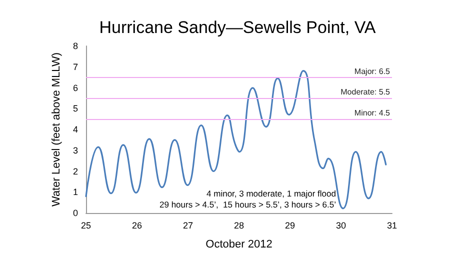 This screenshot has height=265, width=475. I want to click on x-tick-label: 27, so click(188, 225).